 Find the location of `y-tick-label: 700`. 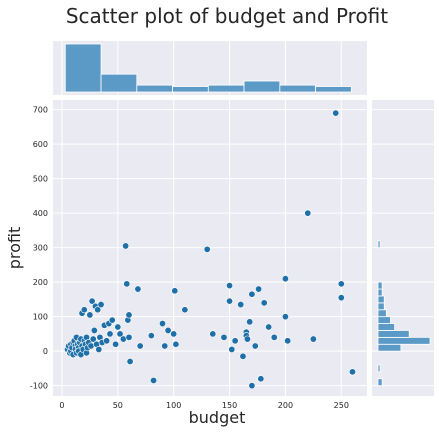

y-tick-label: 700 is located at coordinates (40, 110).